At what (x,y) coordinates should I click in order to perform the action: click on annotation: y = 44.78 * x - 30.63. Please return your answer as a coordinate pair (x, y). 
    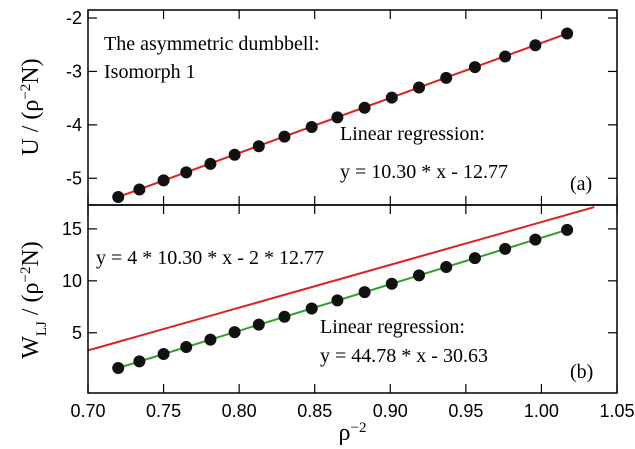
    Looking at the image, I should click on (404, 356).